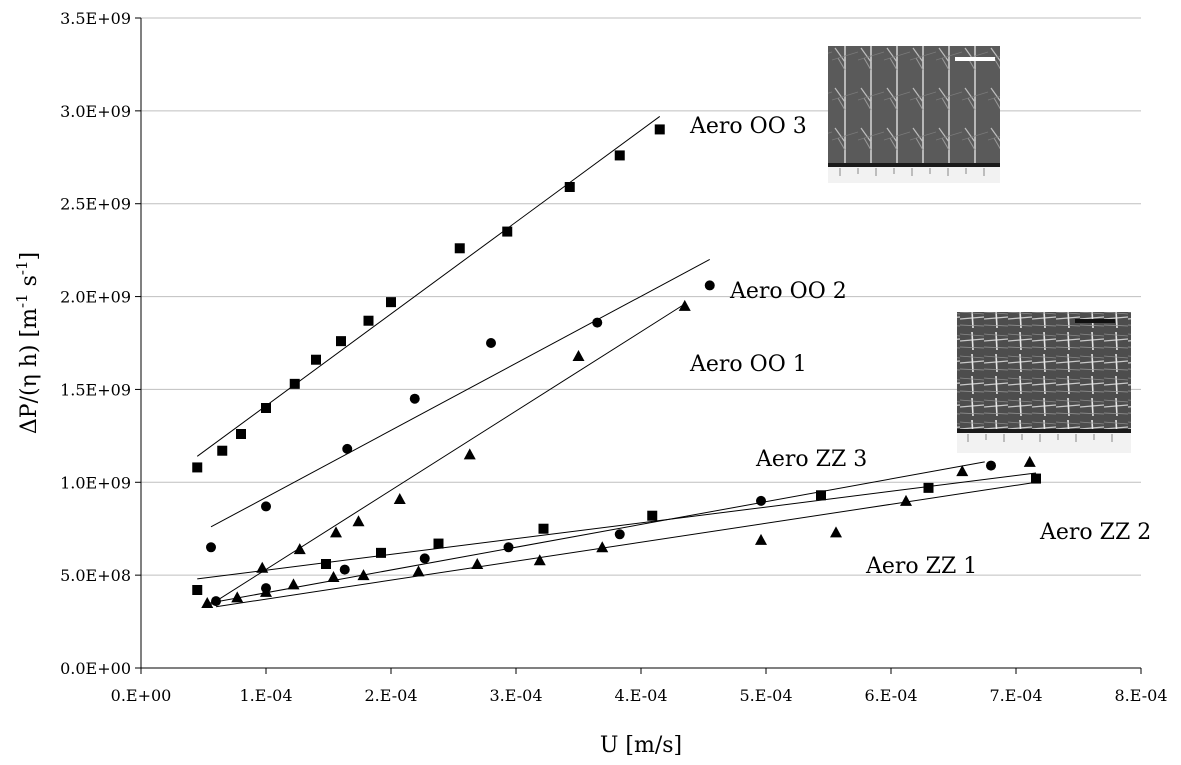 This screenshot has height=765, width=1181. What do you see at coordinates (95, 389) in the screenshot?
I see `y-tick-label: 1.5E+09` at bounding box center [95, 389].